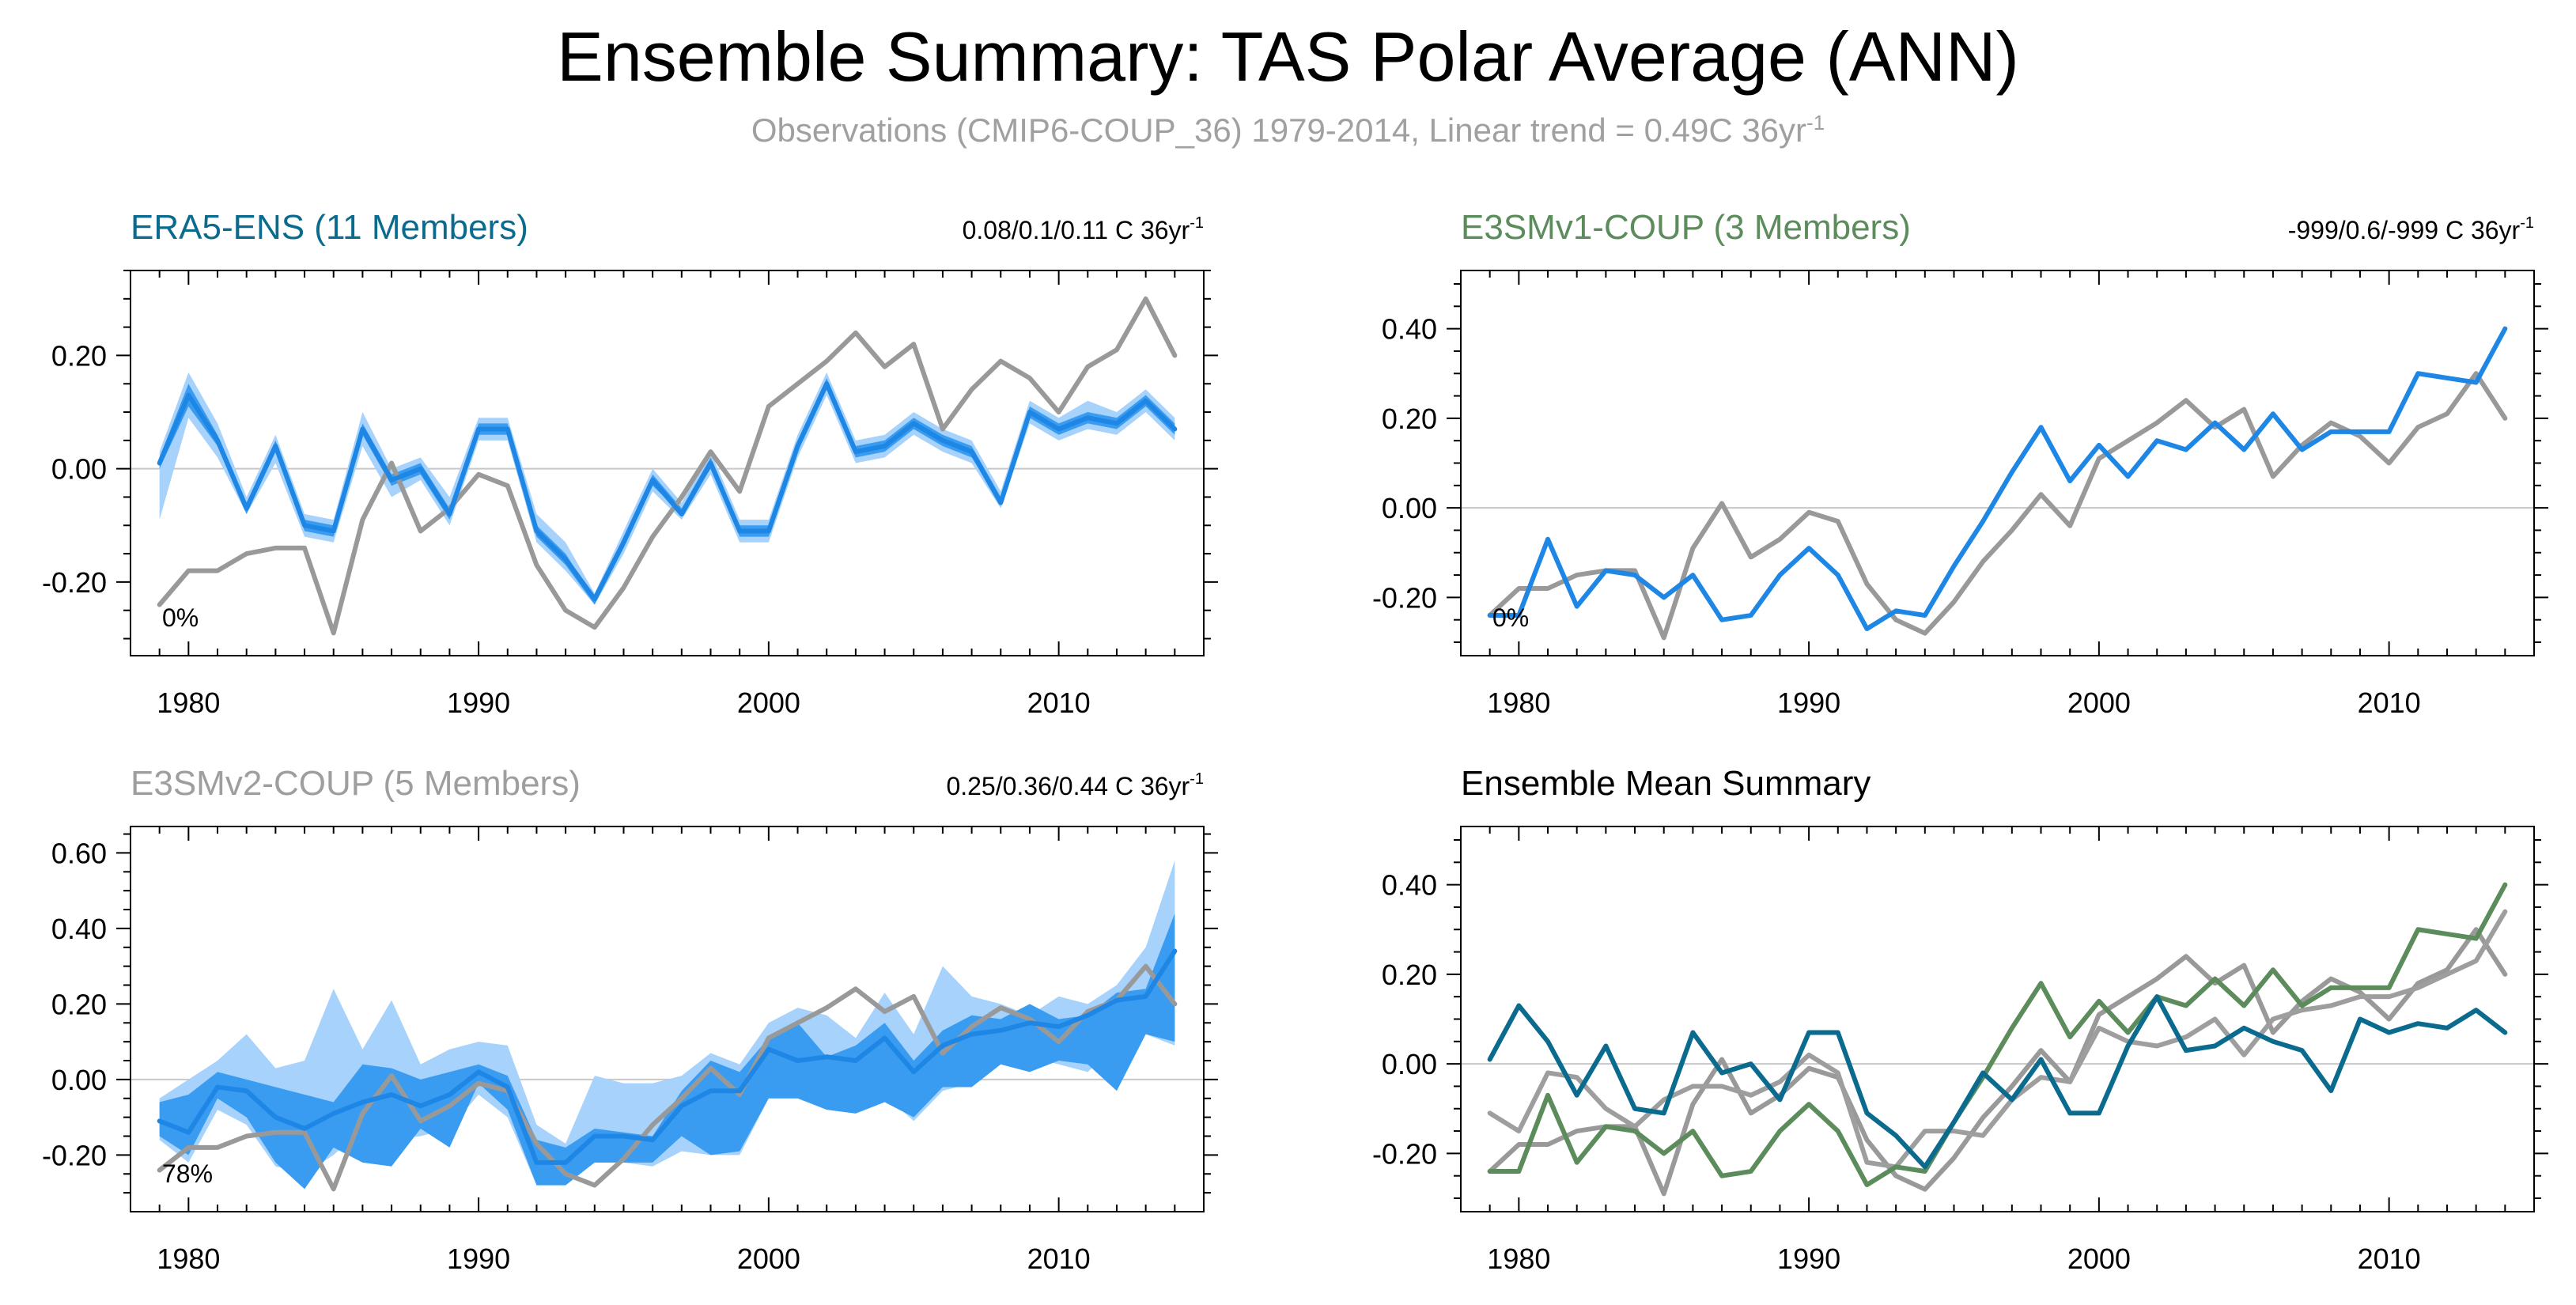  What do you see at coordinates (1084, 229) in the screenshot?
I see `trend-label: 0.08/0.1/0.11 C 36yr-1` at bounding box center [1084, 229].